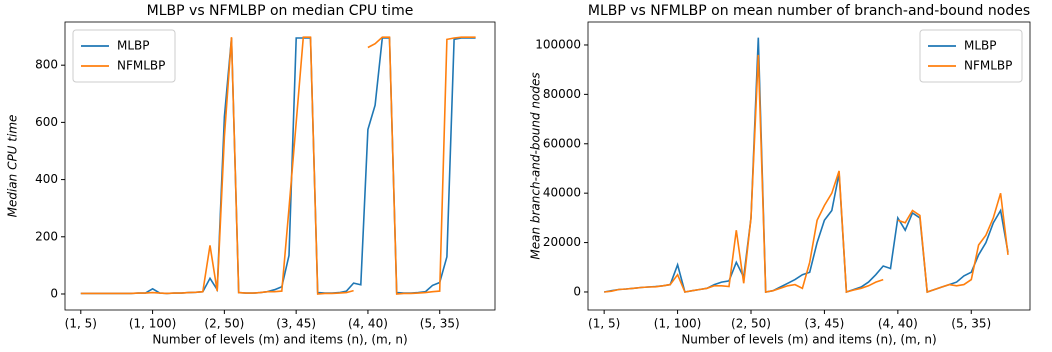  What do you see at coordinates (13, 166) in the screenshot?
I see `y-axis-label: Median CPU time` at bounding box center [13, 166].